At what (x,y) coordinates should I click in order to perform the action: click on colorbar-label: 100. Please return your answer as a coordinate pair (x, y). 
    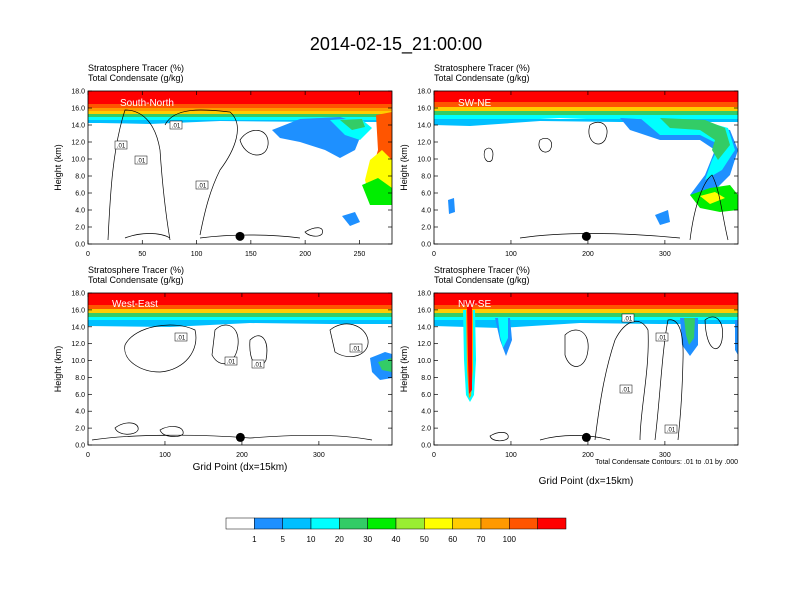
    Looking at the image, I should click on (510, 539).